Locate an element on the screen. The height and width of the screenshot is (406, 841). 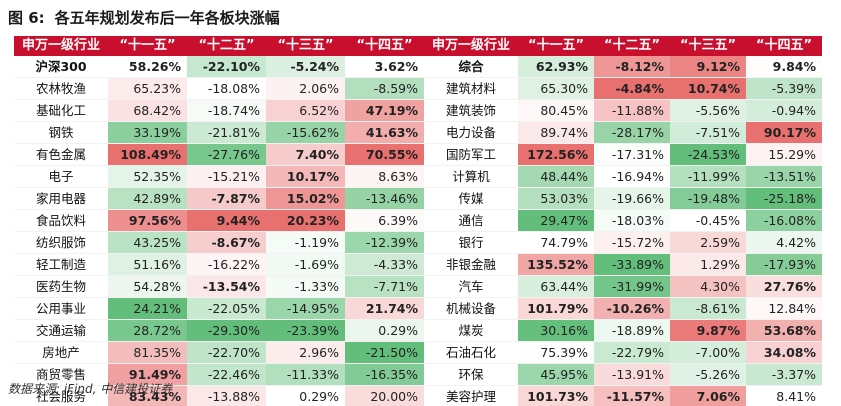
return-value-cell: -19.48% is located at coordinates (708, 198).